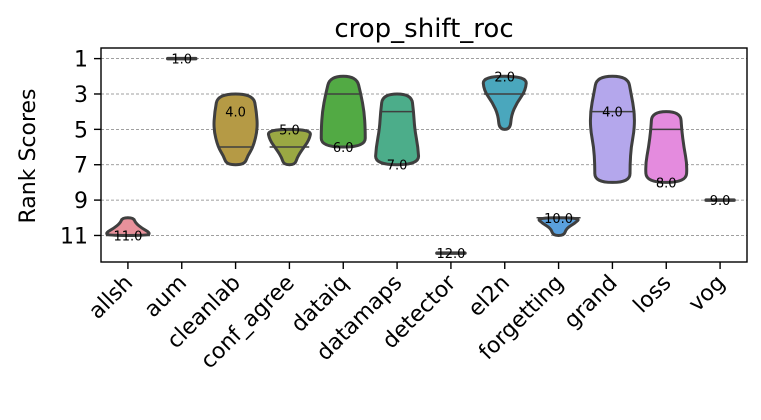 The height and width of the screenshot is (420, 761). What do you see at coordinates (666, 147) in the screenshot?
I see `violin-loss` at bounding box center [666, 147].